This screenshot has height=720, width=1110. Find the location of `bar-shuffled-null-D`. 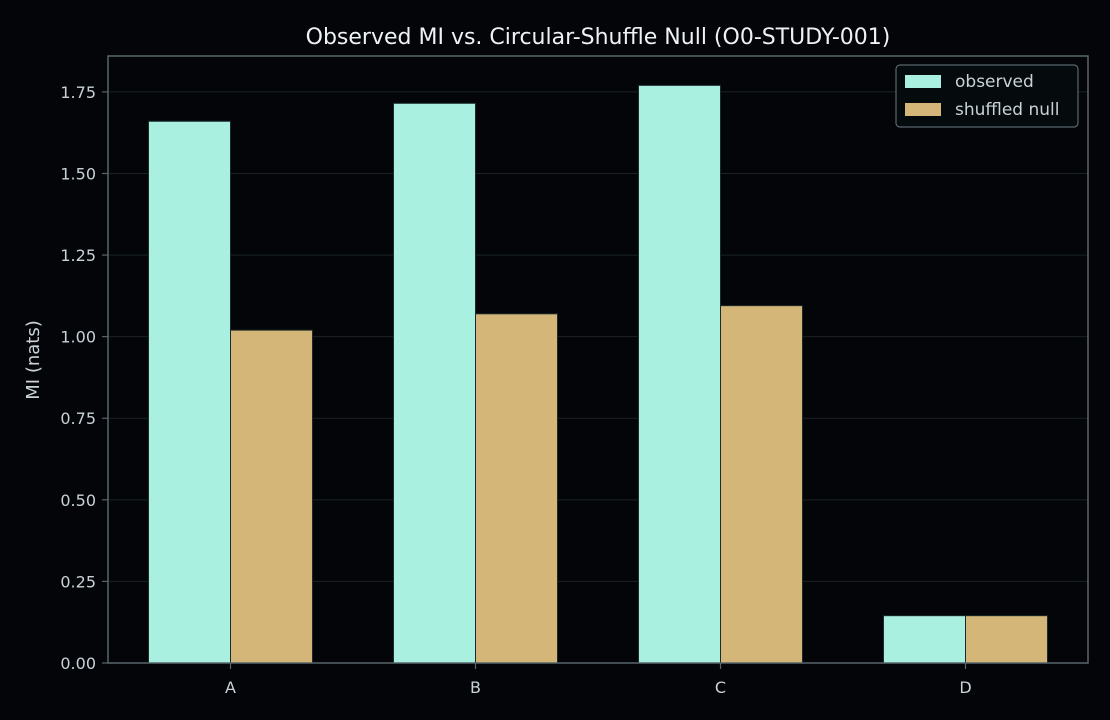

bar-shuffled-null-D is located at coordinates (1006, 639).